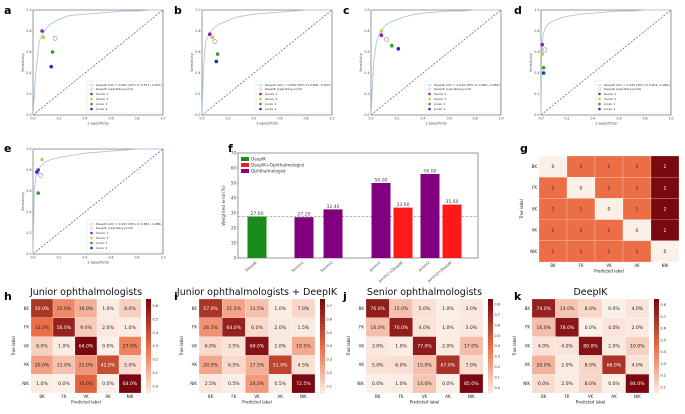 This screenshot has height=414, width=685. What do you see at coordinates (378, 396) in the screenshot?
I see `x-tick-label: BK` at bounding box center [378, 396].